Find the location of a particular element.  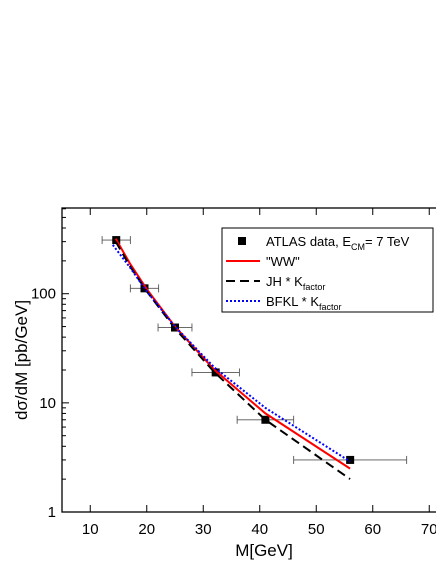

legend-text: "WW" is located at coordinates (283, 261).